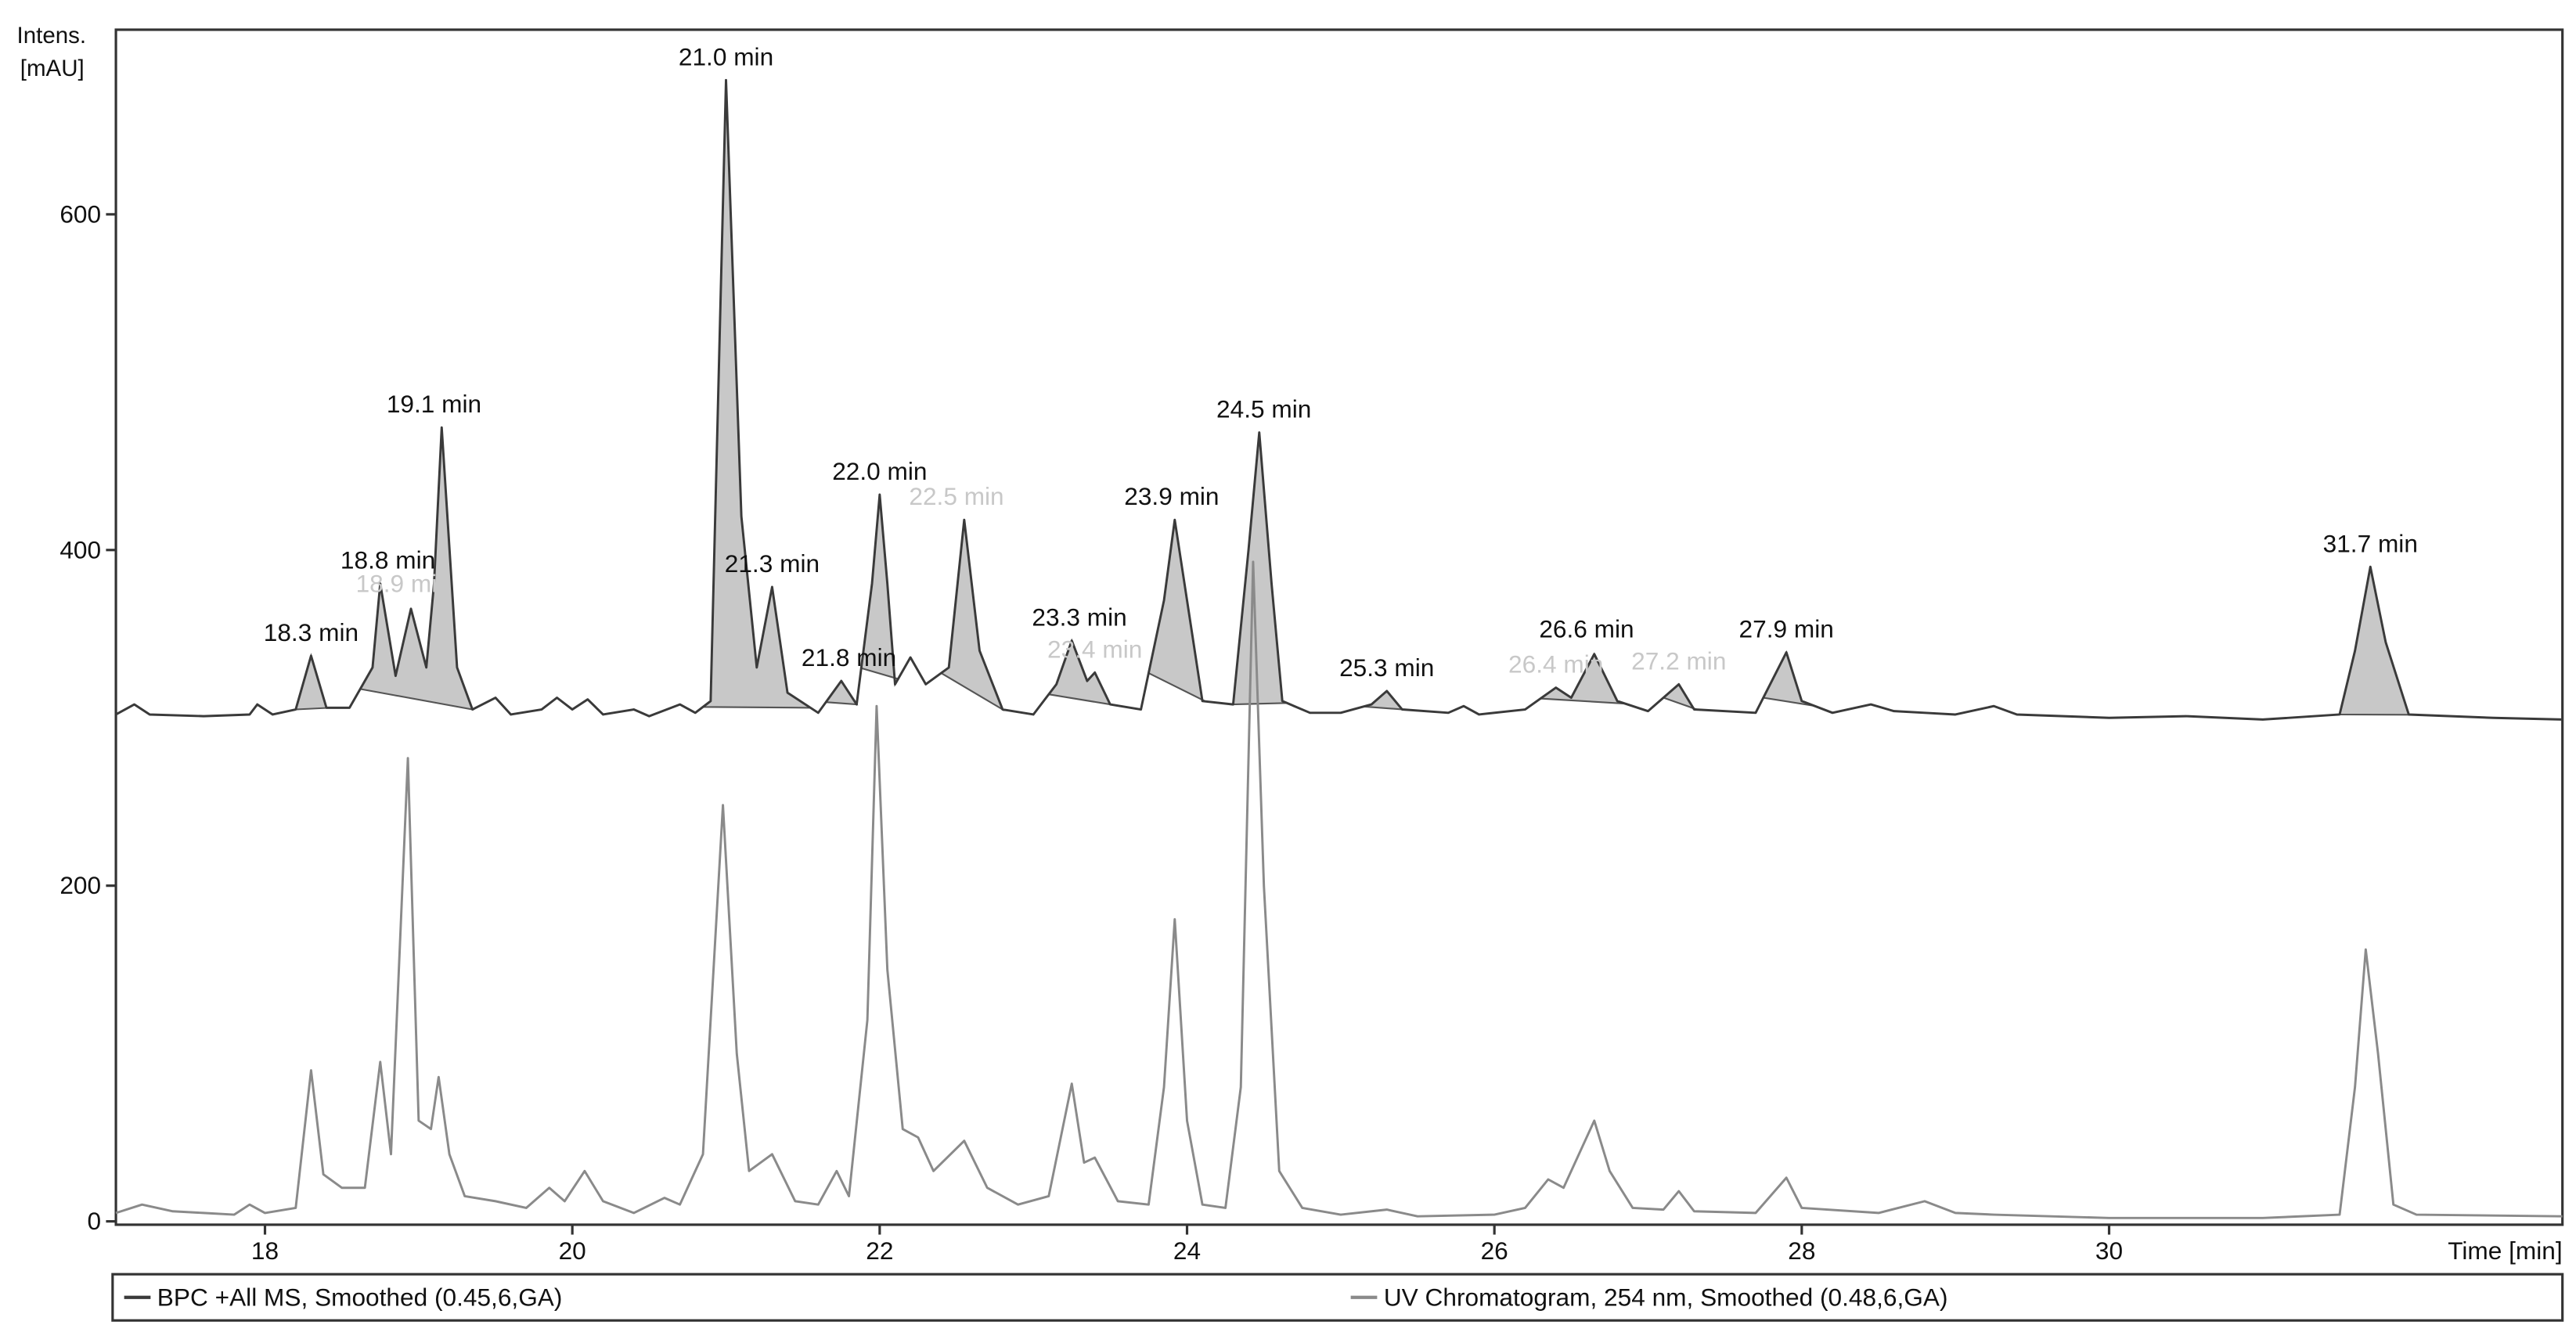  What do you see at coordinates (2109, 1251) in the screenshot?
I see `x-tick-label: 30` at bounding box center [2109, 1251].